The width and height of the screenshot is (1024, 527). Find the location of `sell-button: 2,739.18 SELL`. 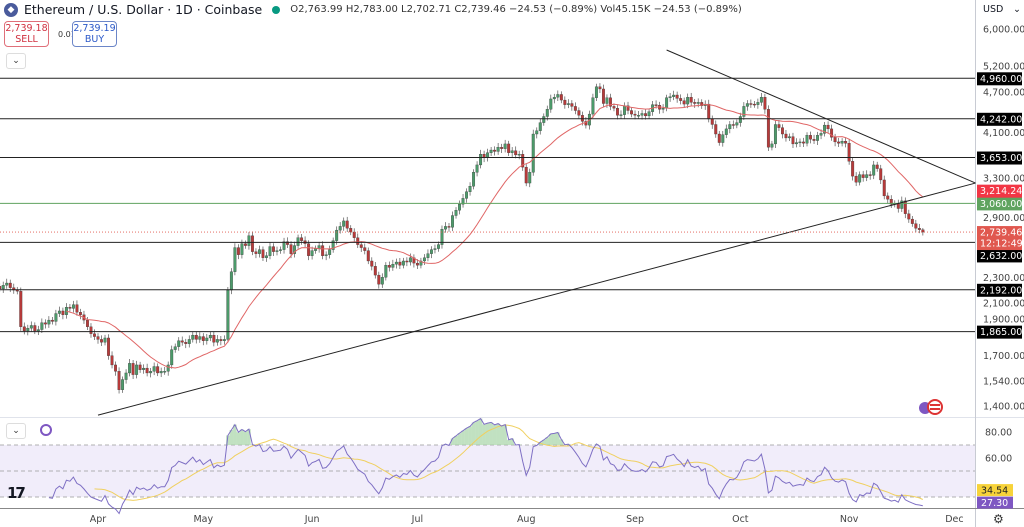

sell-button: 2,739.18 SELL is located at coordinates (26, 34).